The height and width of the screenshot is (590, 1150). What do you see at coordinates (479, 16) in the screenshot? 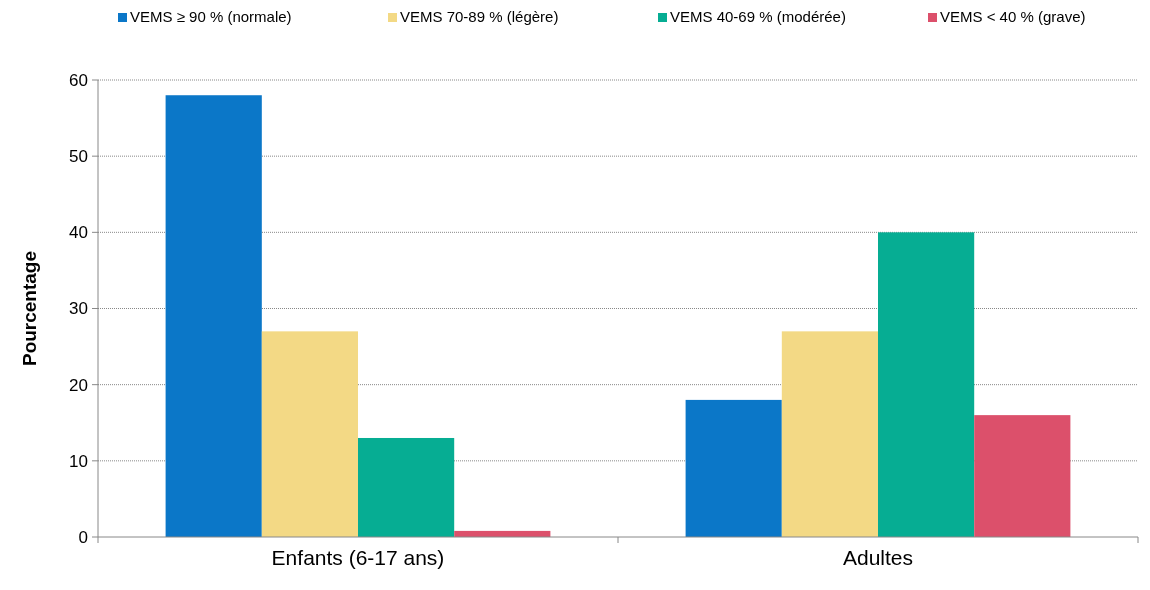
I see `legend-label: VEMS 70-89 % (légère)` at bounding box center [479, 16].